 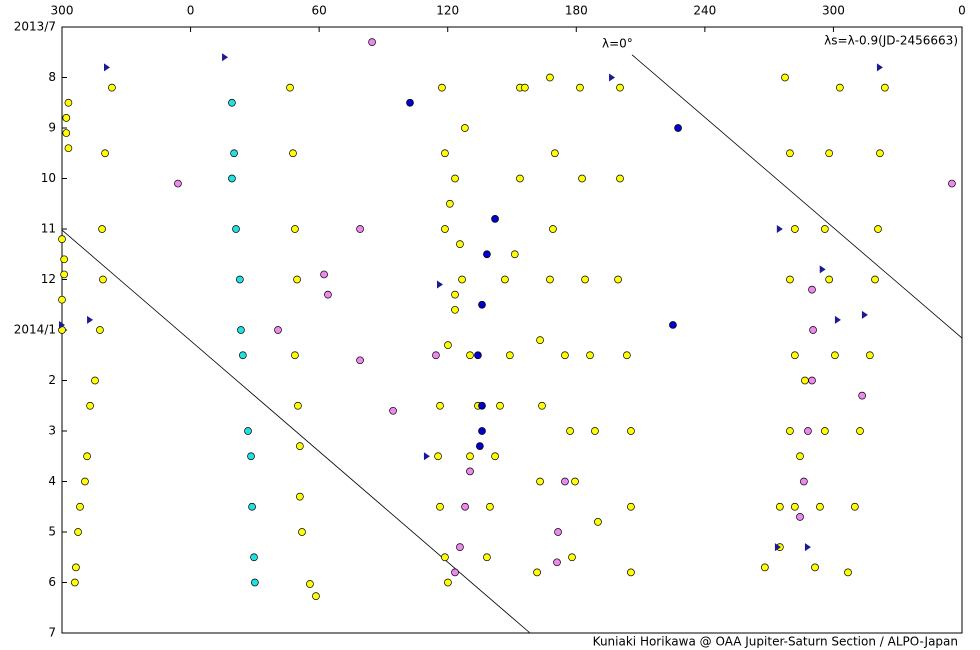 What do you see at coordinates (52, 380) in the screenshot?
I see `y-tick-label: 2` at bounding box center [52, 380].